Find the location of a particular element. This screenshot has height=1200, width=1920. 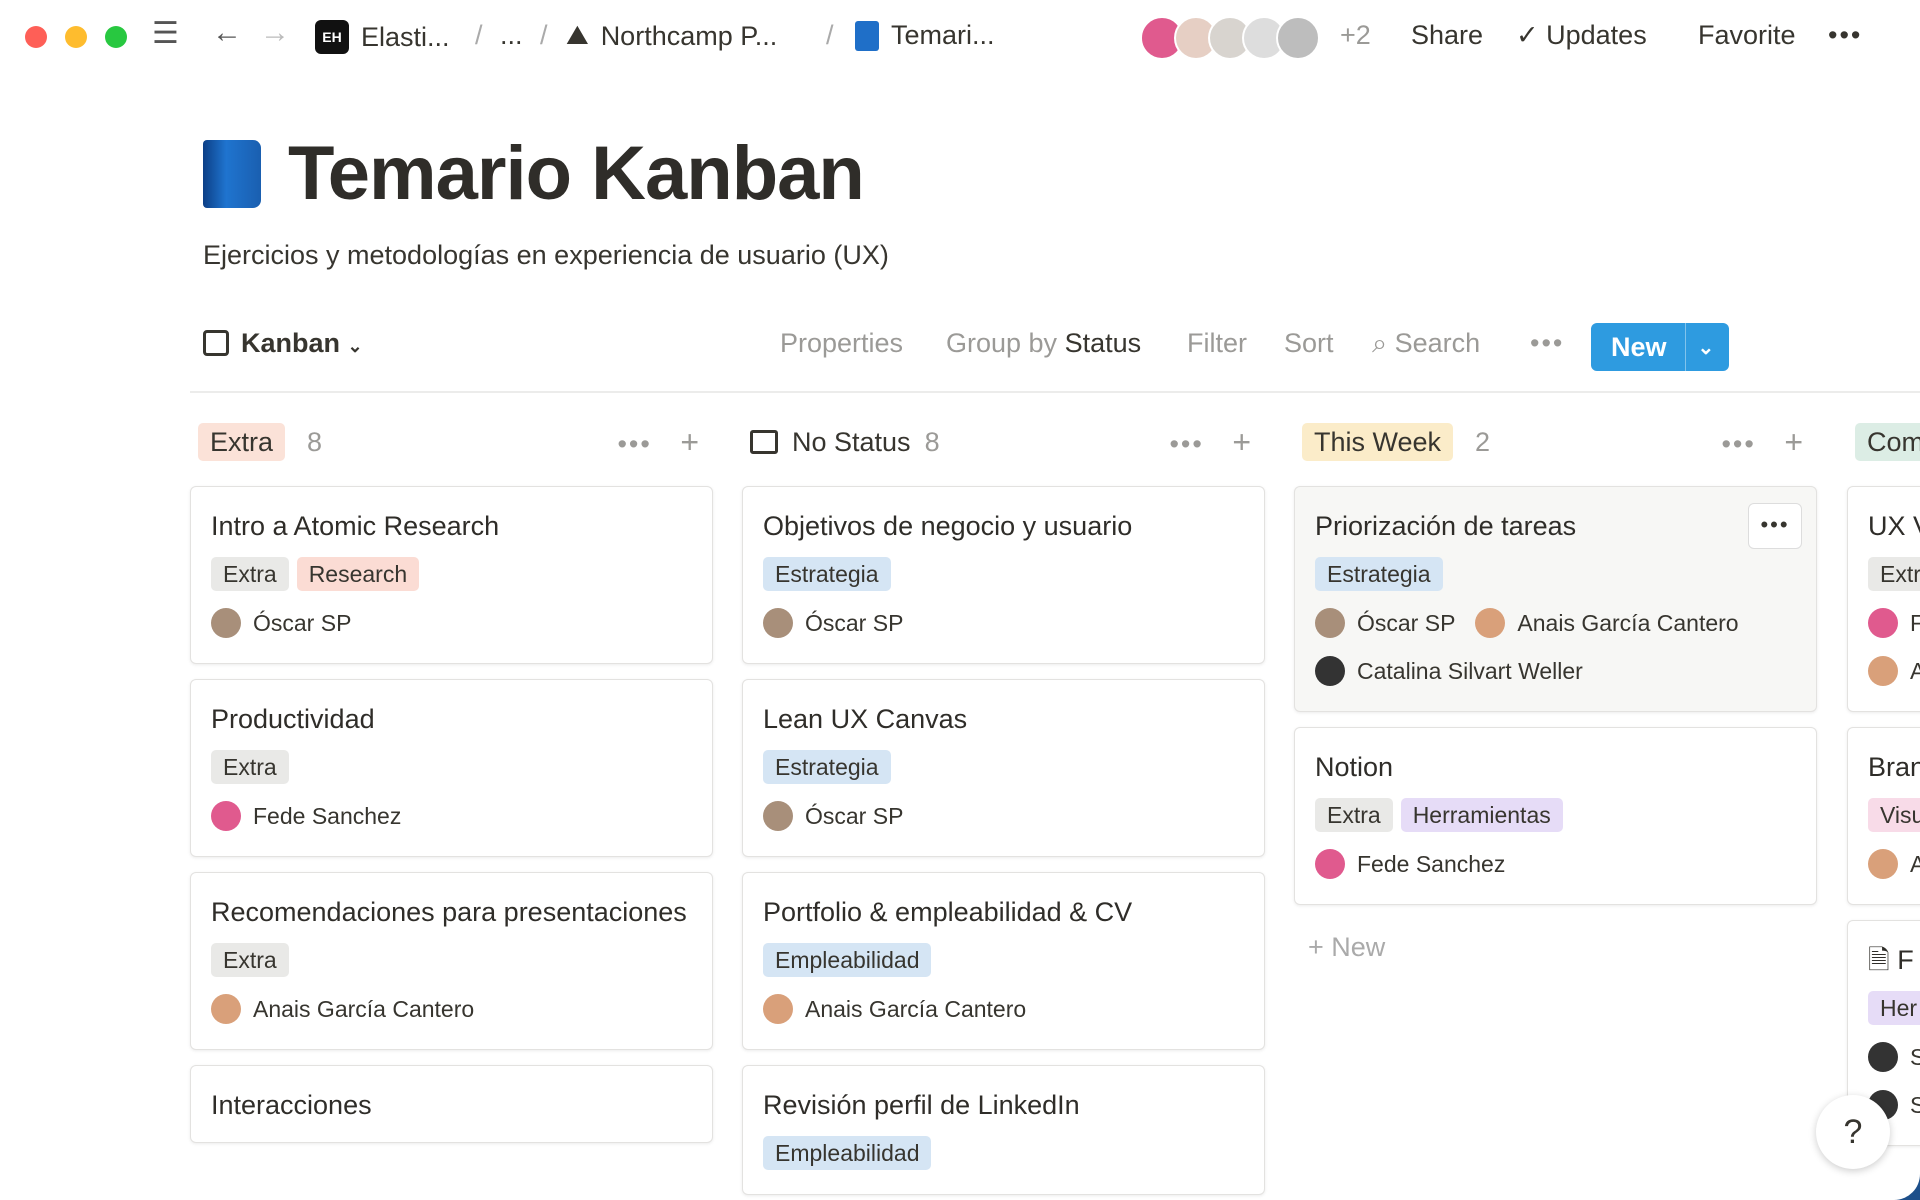

sort-button: Sort is located at coordinates (1309, 343).